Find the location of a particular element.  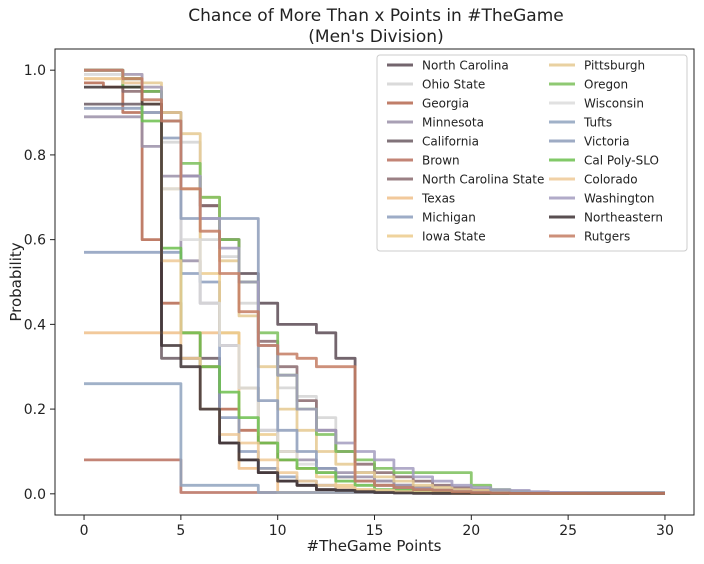

legend-label: Brown is located at coordinates (441, 161).